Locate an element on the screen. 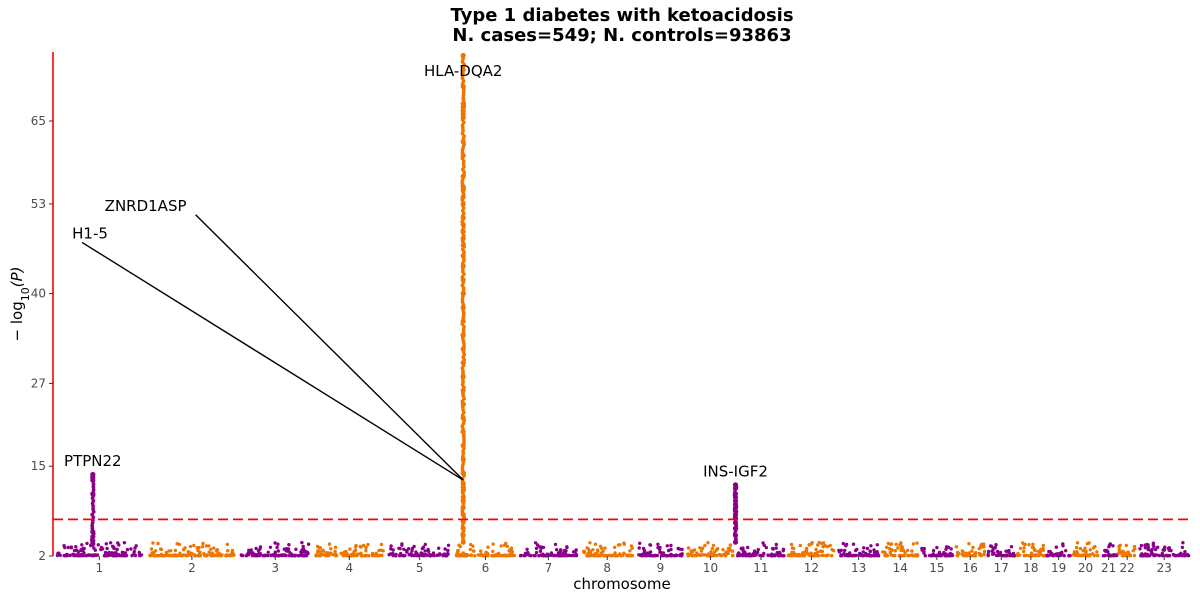 The height and width of the screenshot is (600, 1200). y-tick-label: 53 is located at coordinates (38, 204).